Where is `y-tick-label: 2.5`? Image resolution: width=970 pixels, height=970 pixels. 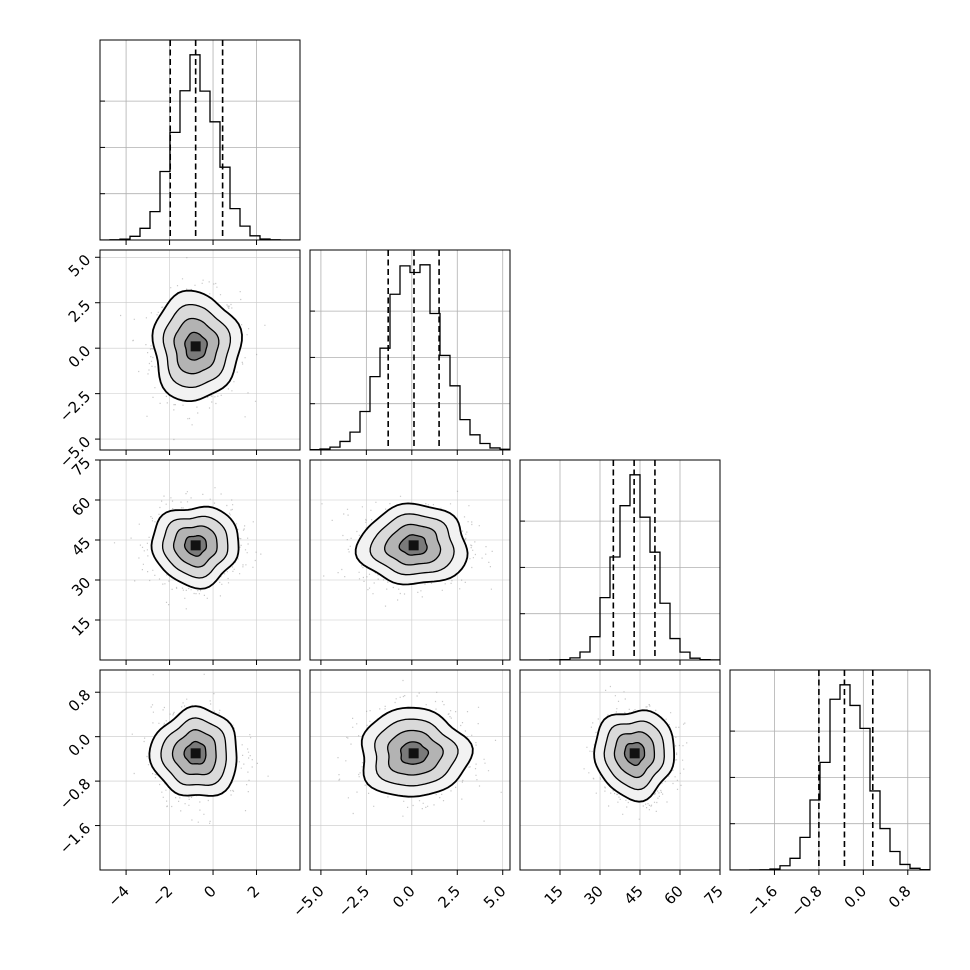 y-tick-label: 2.5 is located at coordinates (80, 311).